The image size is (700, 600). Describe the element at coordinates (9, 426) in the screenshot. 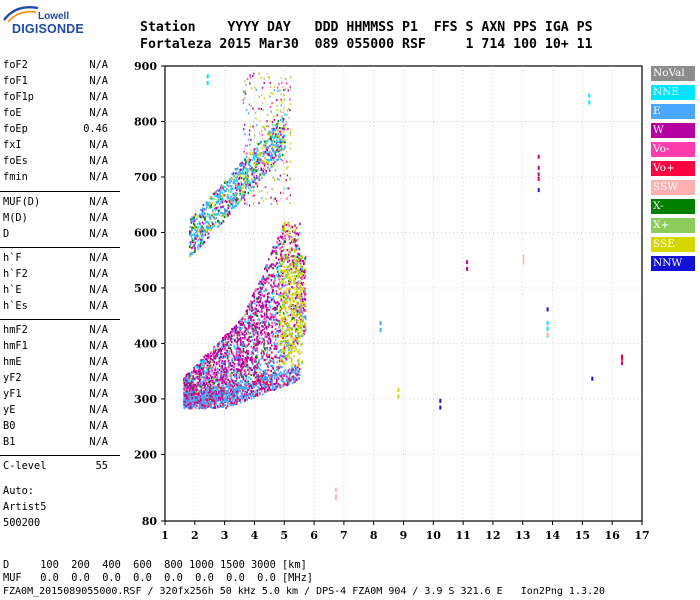

I see `param-label: B0` at that location.